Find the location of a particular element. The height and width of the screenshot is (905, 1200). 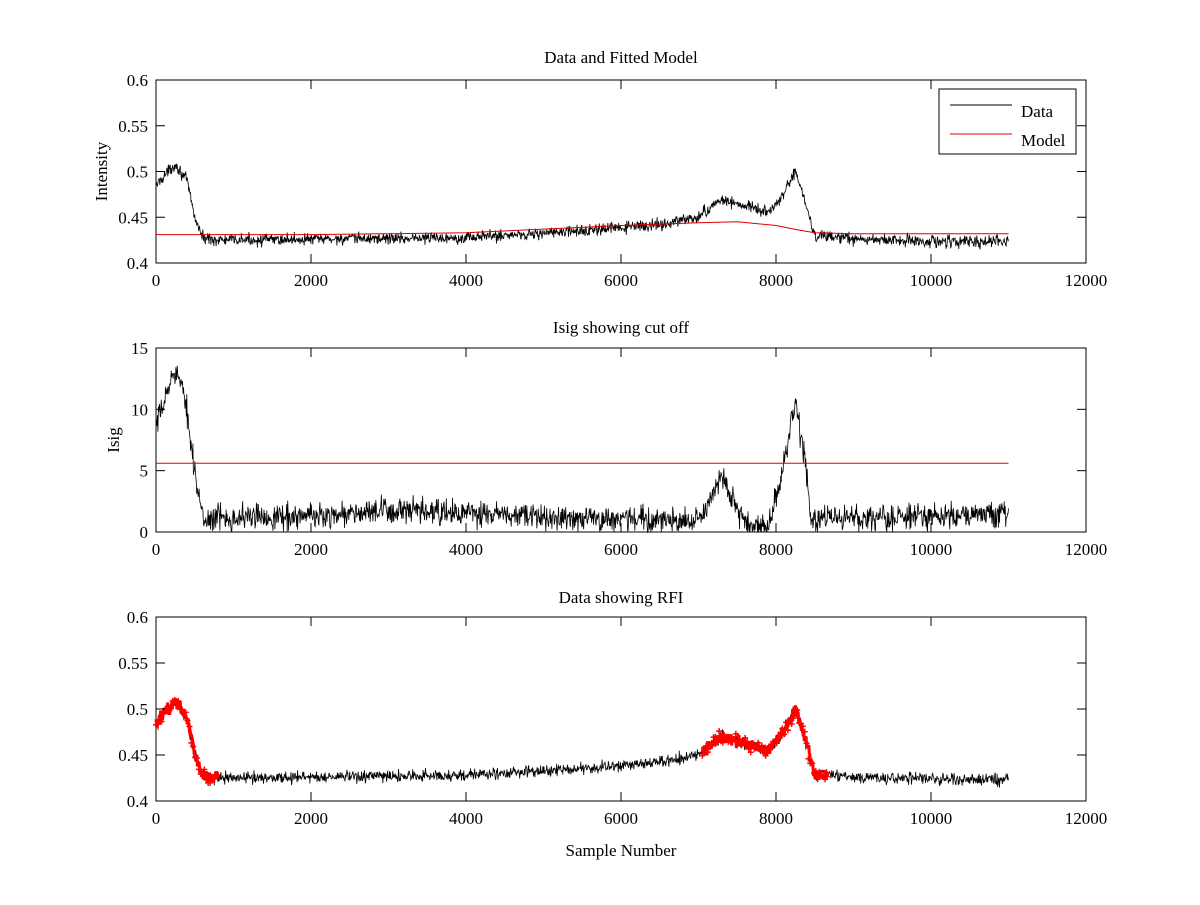

rfi-markers is located at coordinates (491, 741).